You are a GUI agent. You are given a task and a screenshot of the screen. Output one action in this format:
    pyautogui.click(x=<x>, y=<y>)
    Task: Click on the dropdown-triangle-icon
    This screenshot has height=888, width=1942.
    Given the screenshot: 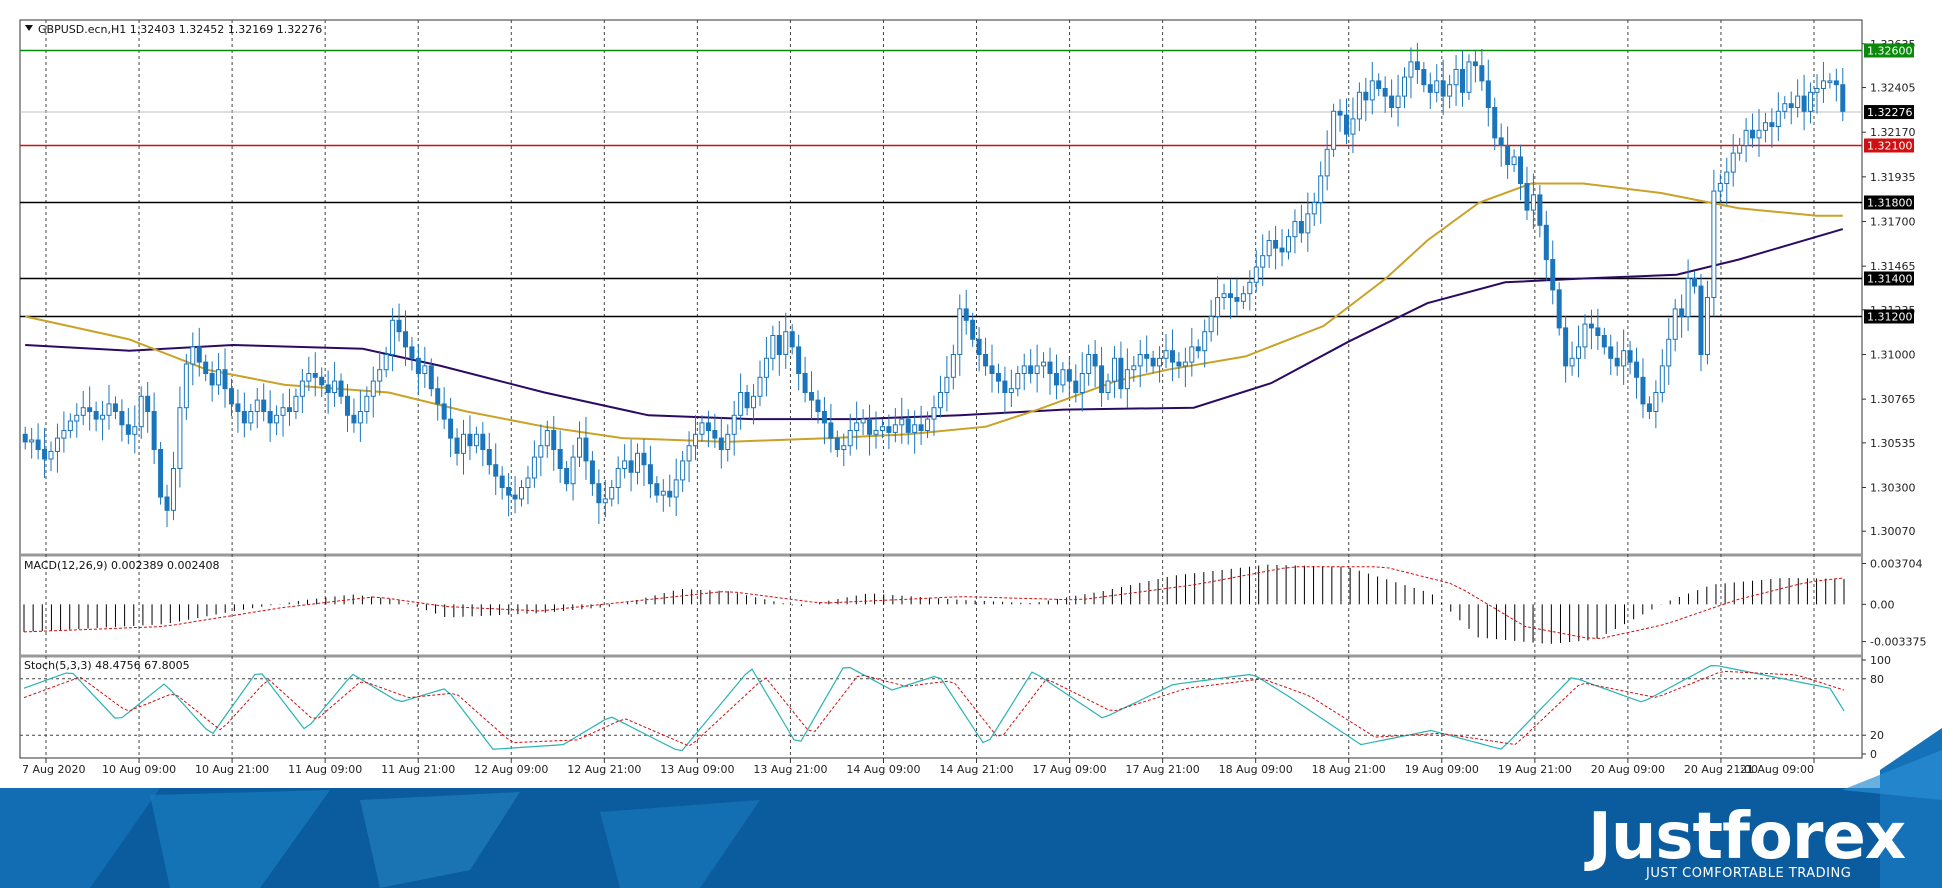 What is the action you would take?
    pyautogui.click(x=29, y=28)
    